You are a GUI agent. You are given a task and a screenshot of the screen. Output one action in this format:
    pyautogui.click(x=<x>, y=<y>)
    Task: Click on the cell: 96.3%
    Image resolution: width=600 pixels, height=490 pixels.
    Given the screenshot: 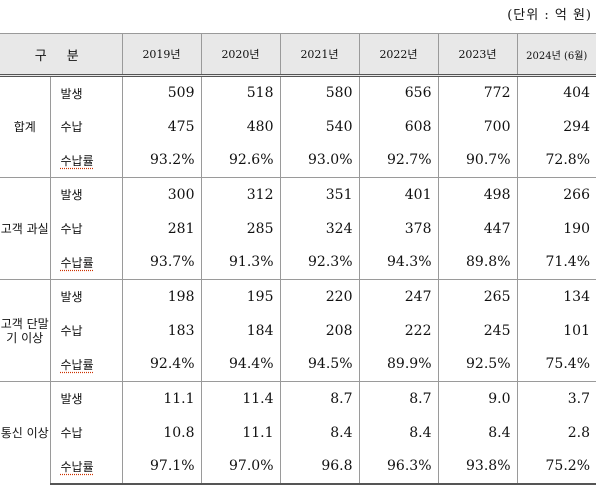 What is the action you would take?
    pyautogui.click(x=398, y=467)
    